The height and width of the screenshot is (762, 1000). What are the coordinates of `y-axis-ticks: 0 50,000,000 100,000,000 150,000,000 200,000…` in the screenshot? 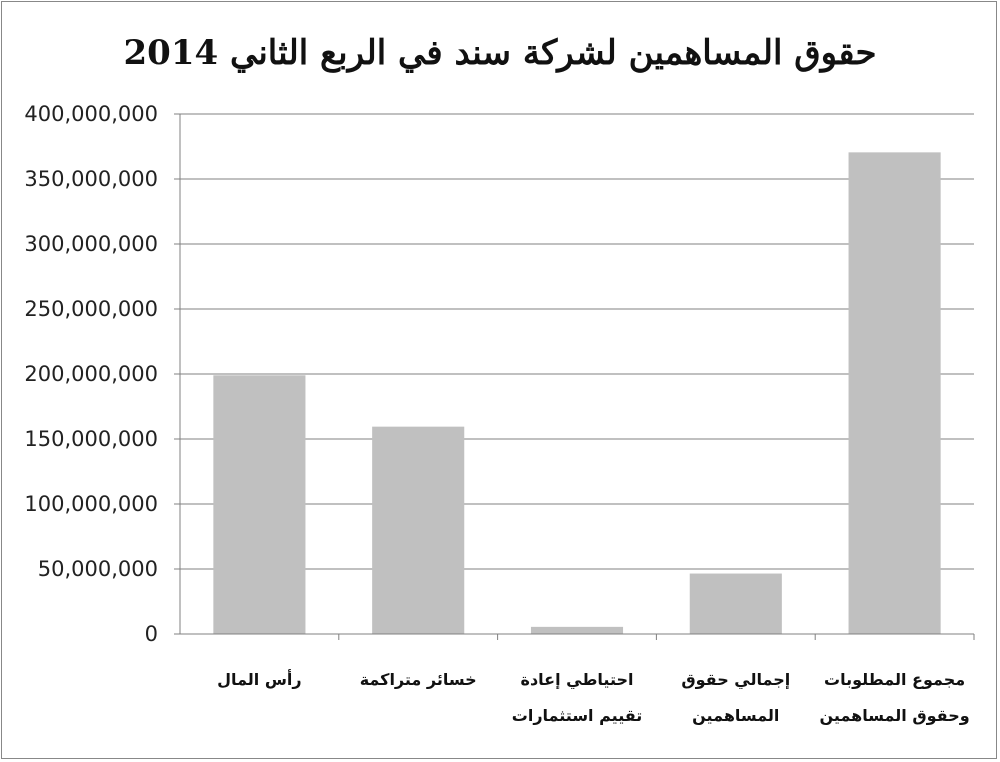 It's located at (102, 374).